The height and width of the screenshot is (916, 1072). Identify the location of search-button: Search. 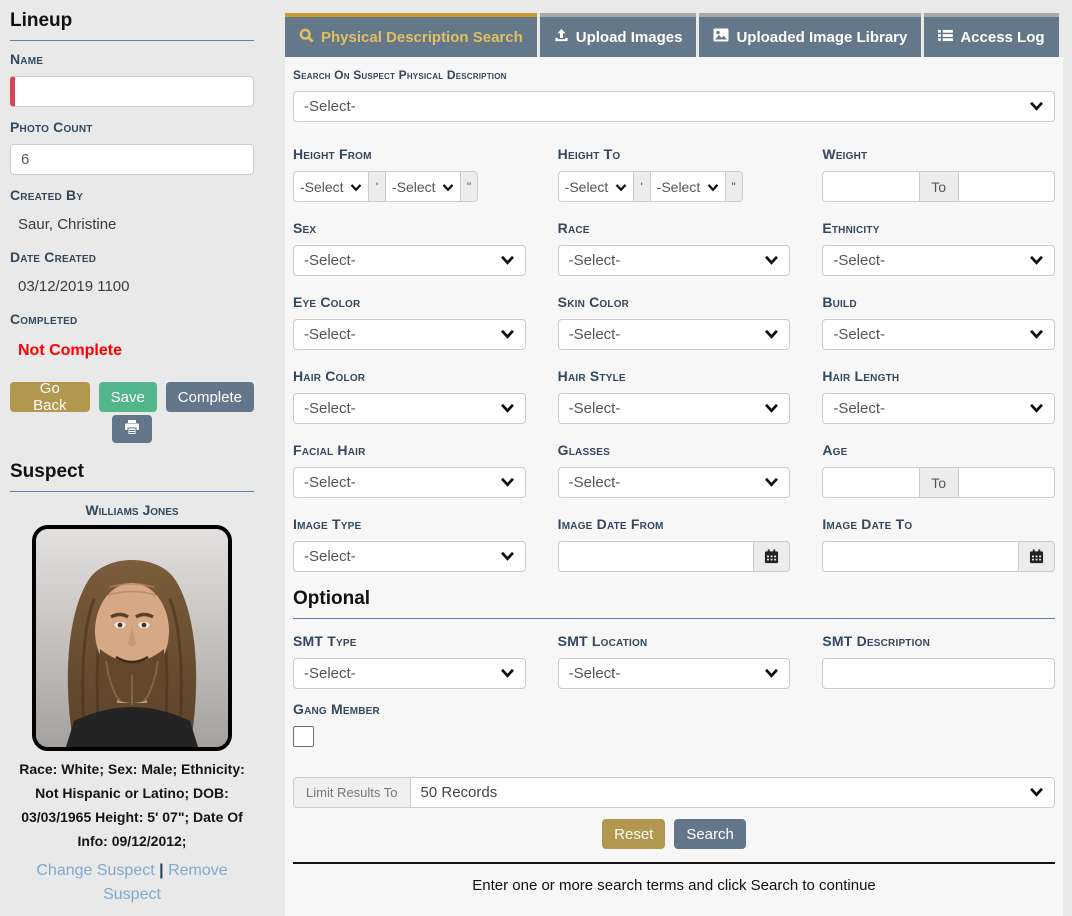
(710, 834).